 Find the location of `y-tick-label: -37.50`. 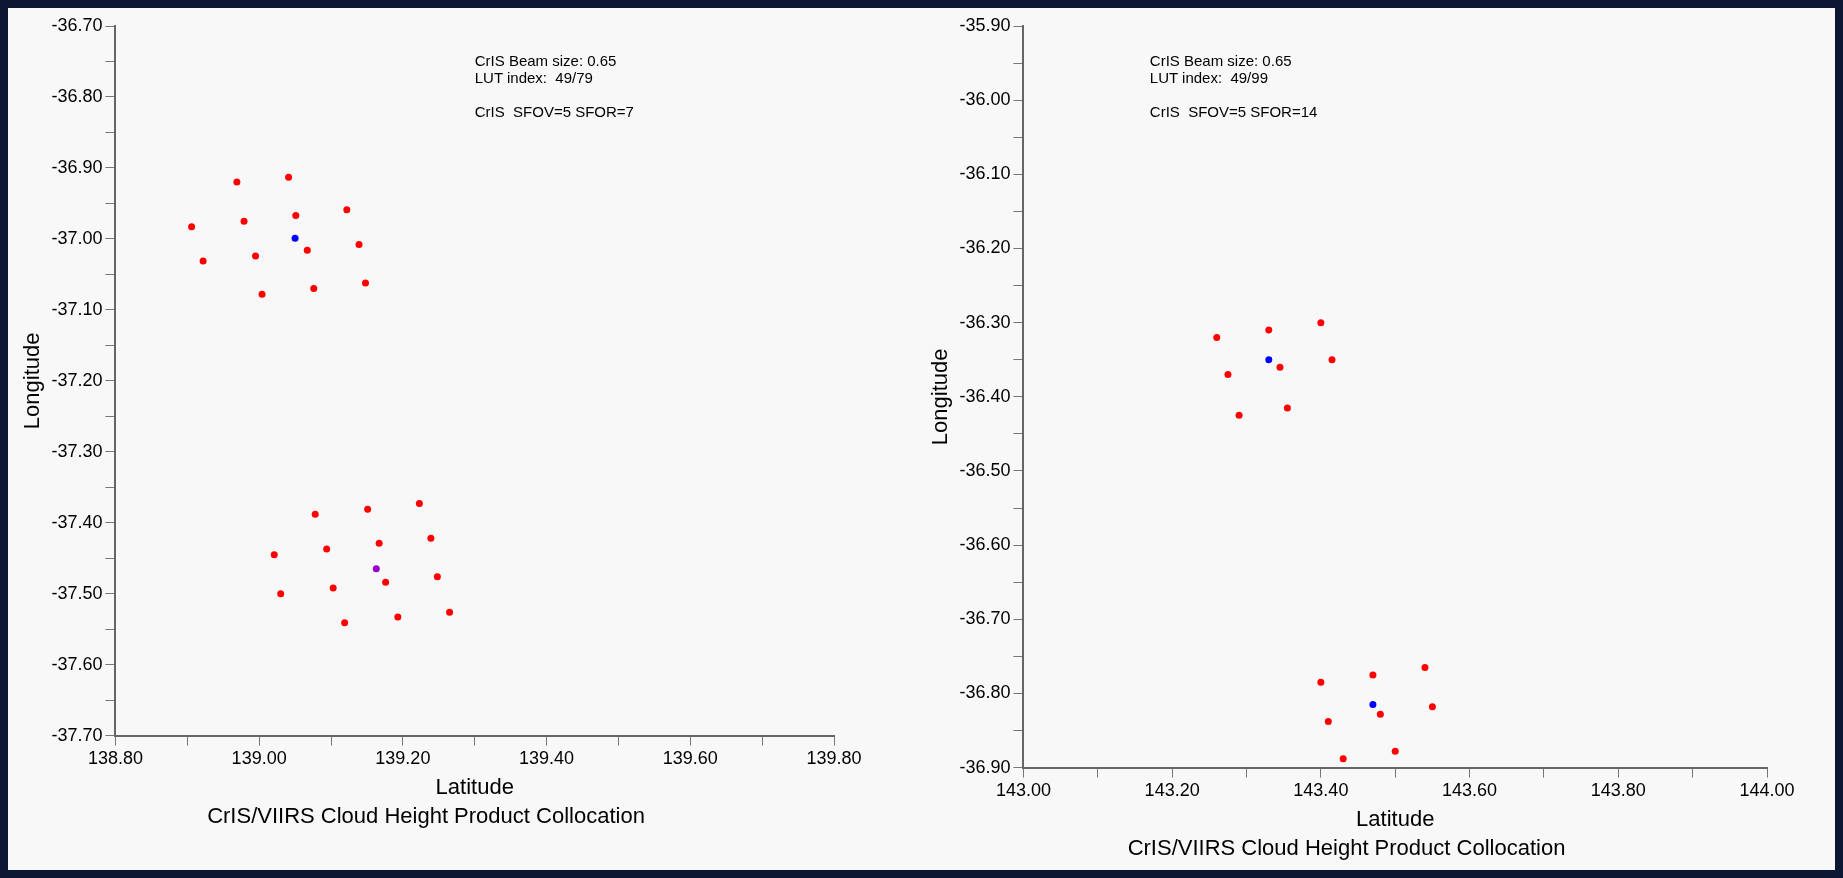

y-tick-label: -37.50 is located at coordinates (77, 592).